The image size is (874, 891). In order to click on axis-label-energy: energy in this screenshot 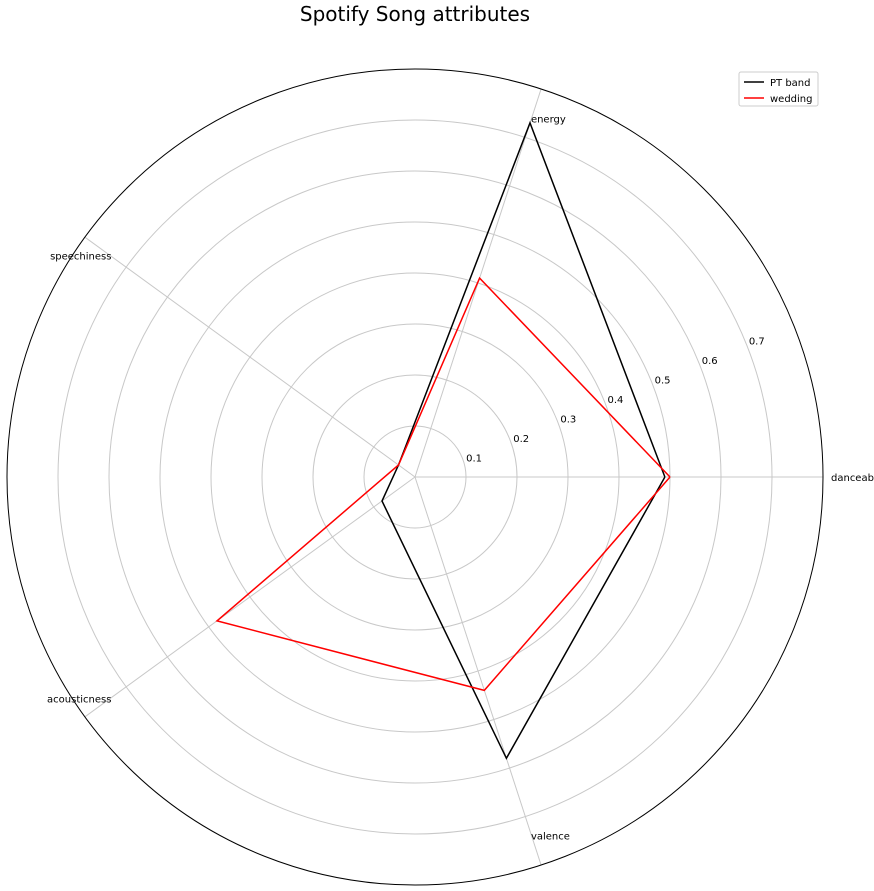, I will do `click(548, 119)`.